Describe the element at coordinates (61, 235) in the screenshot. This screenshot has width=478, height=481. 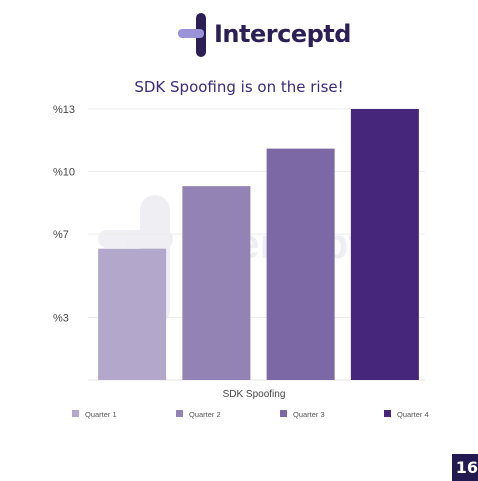
I see `y-tick-label: %7` at that location.